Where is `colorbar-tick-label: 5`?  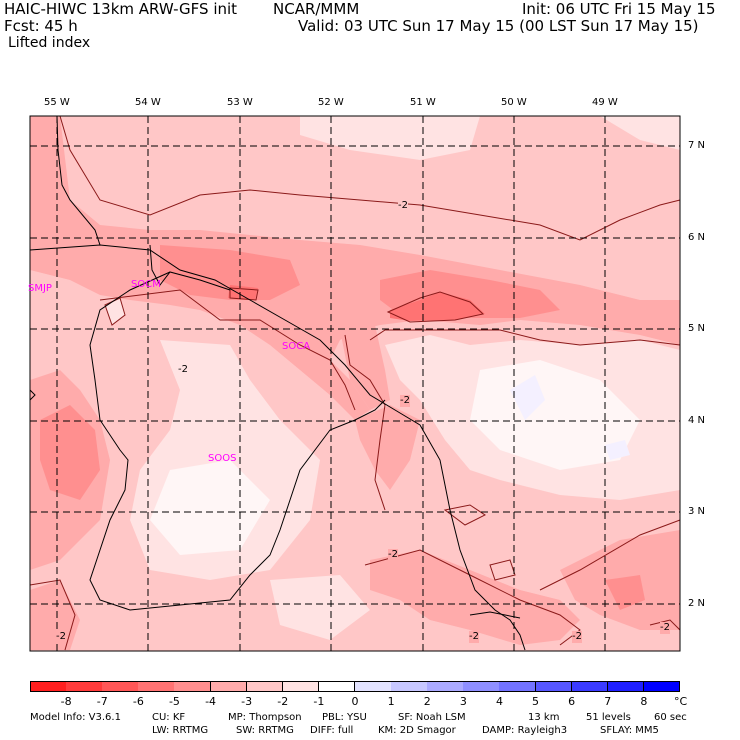
colorbar-tick-label: 5 is located at coordinates (536, 701).